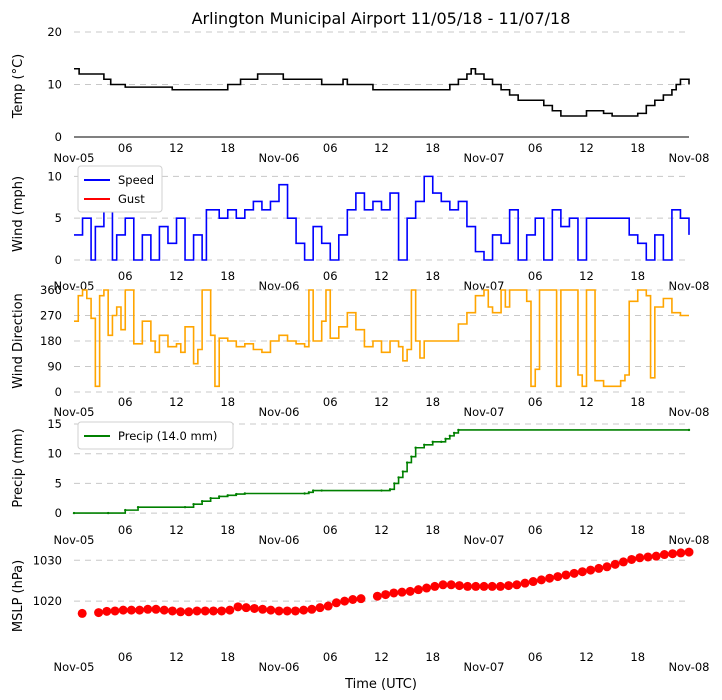 Image resolution: width=722 pixels, height=700 pixels. I want to click on temp-xtick-label: Nov-08, so click(689, 158).